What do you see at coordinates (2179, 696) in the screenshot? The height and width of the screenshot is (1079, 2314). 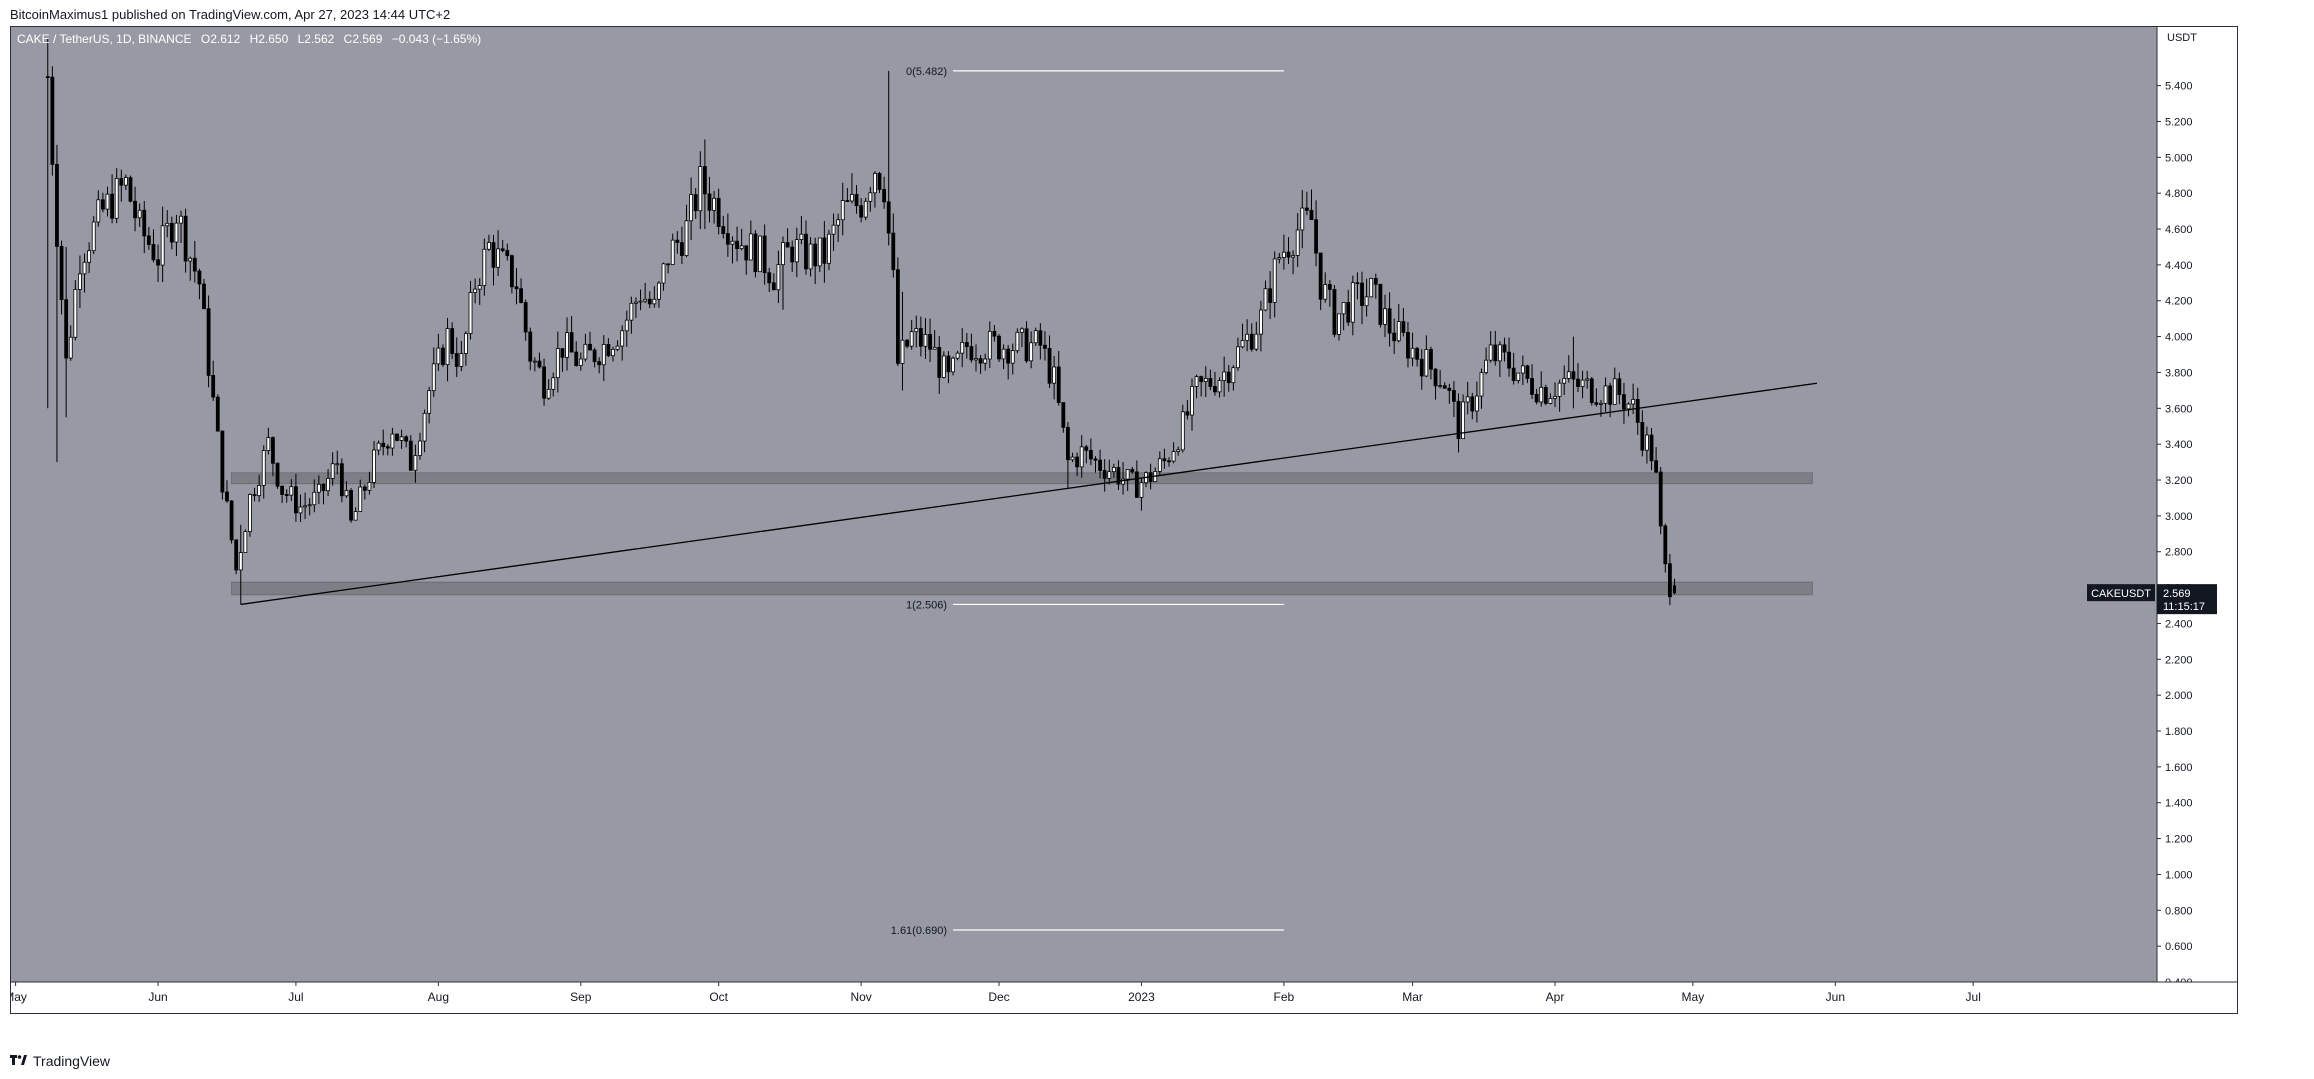 I see `y-tick-label: 2.000` at bounding box center [2179, 696].